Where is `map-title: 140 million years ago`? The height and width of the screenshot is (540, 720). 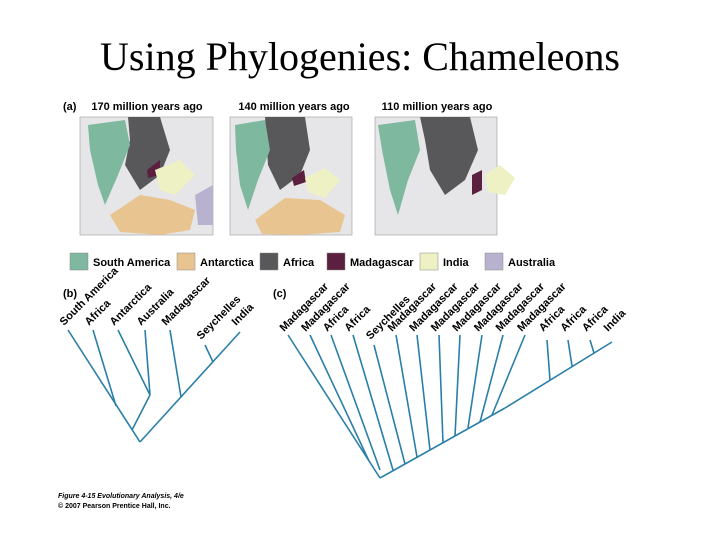
map-title: 140 million years ago is located at coordinates (294, 107).